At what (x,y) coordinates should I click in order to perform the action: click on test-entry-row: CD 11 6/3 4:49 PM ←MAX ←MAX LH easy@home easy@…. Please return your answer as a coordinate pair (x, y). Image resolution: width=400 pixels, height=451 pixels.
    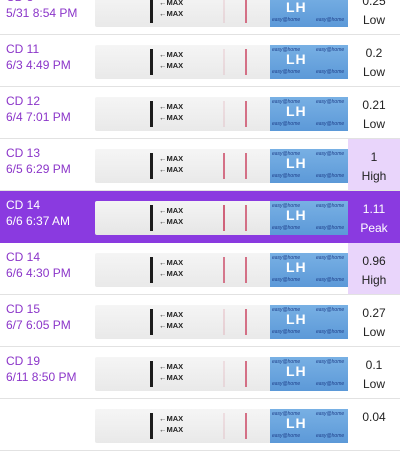
    Looking at the image, I should click on (200, 61).